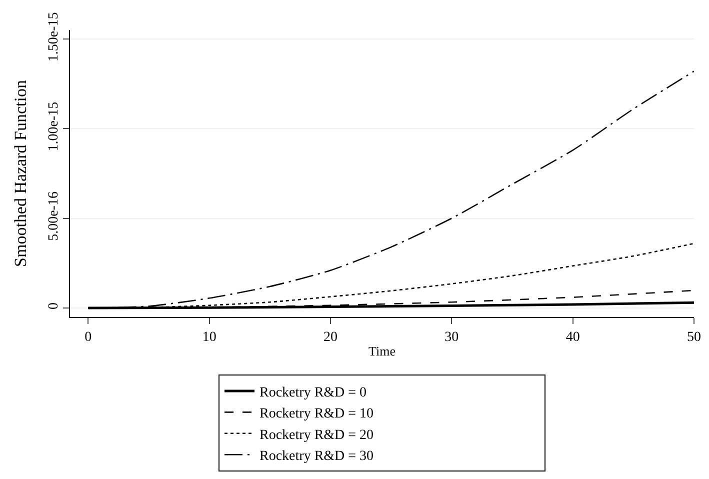 This screenshot has height=479, width=709. Describe the element at coordinates (54, 127) in the screenshot. I see `y-tick-label: 1.00e-15` at that location.